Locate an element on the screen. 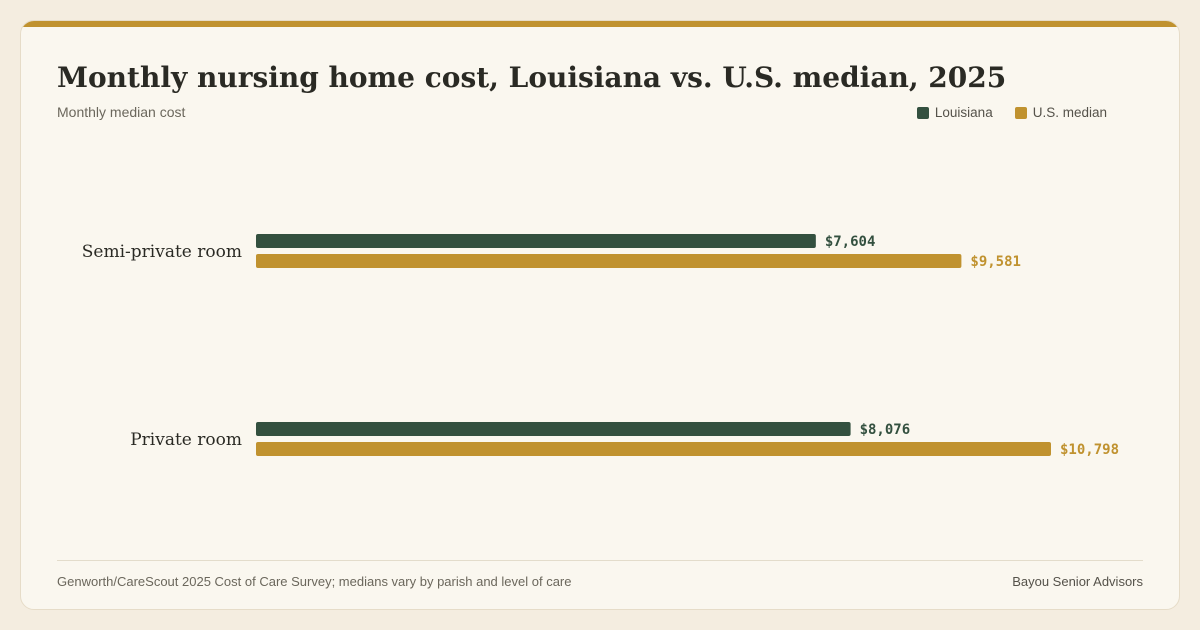 This screenshot has width=1200, height=630. accent-bar is located at coordinates (600, 24).